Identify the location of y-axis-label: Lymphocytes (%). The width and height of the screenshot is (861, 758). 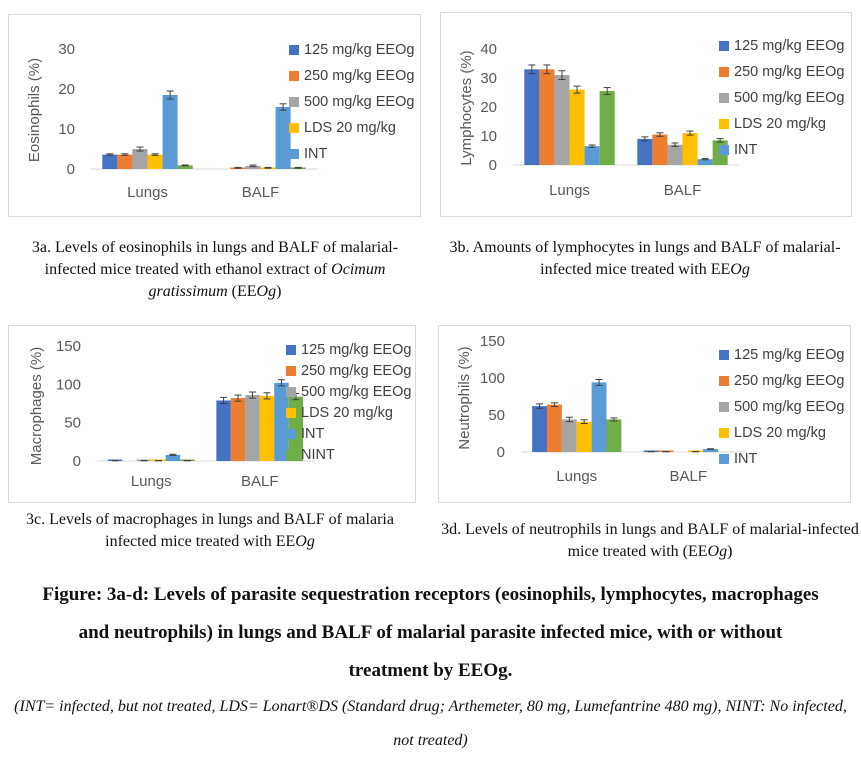
(466, 107).